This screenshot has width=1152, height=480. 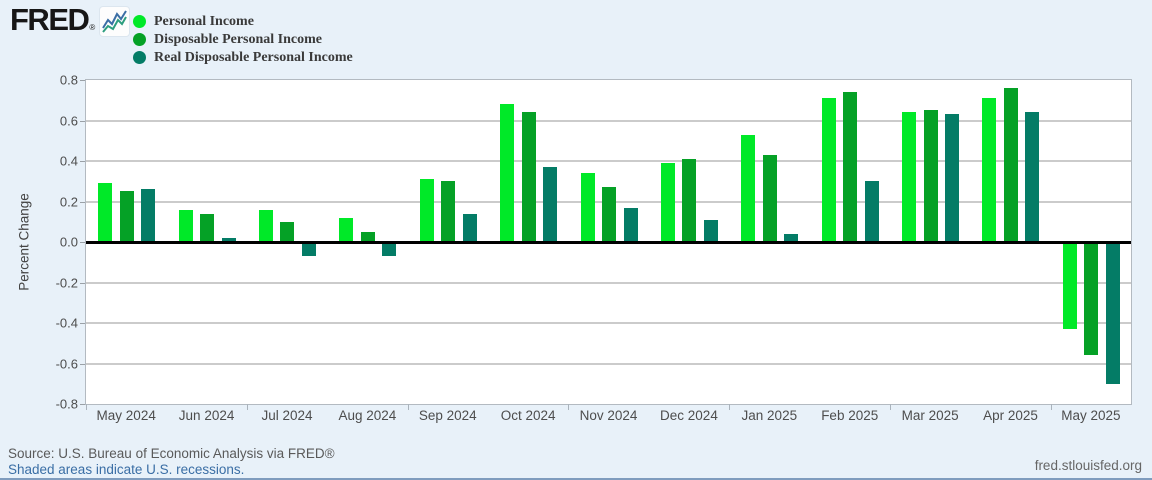 What do you see at coordinates (243, 39) in the screenshot?
I see `legend-item: Disposable Personal Income` at bounding box center [243, 39].